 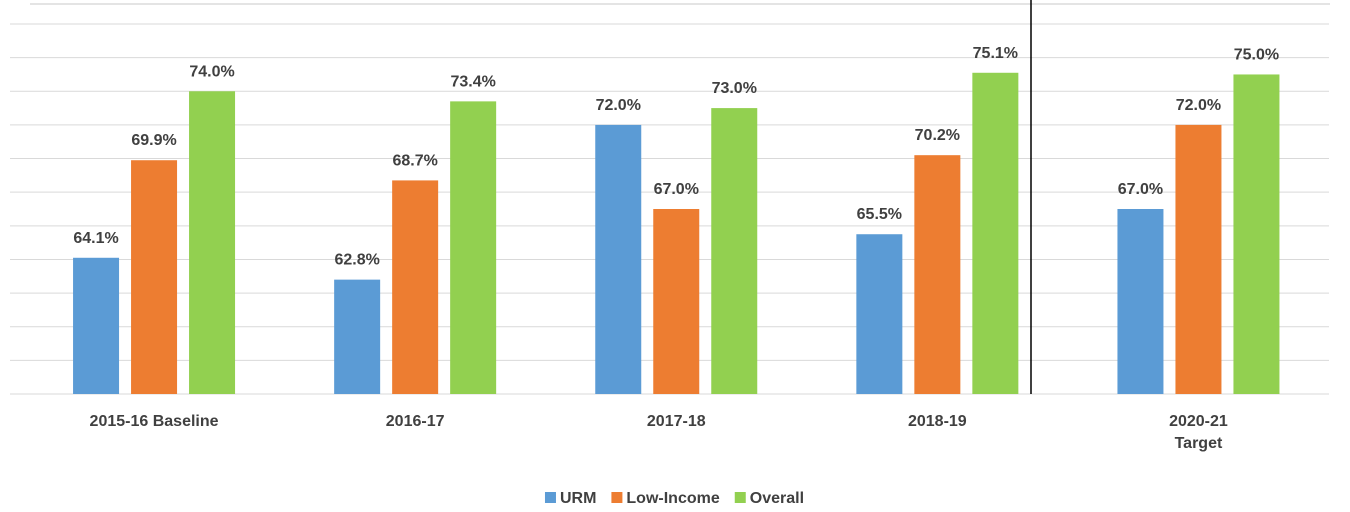 I want to click on data-label: 65.5%, so click(x=879, y=214).